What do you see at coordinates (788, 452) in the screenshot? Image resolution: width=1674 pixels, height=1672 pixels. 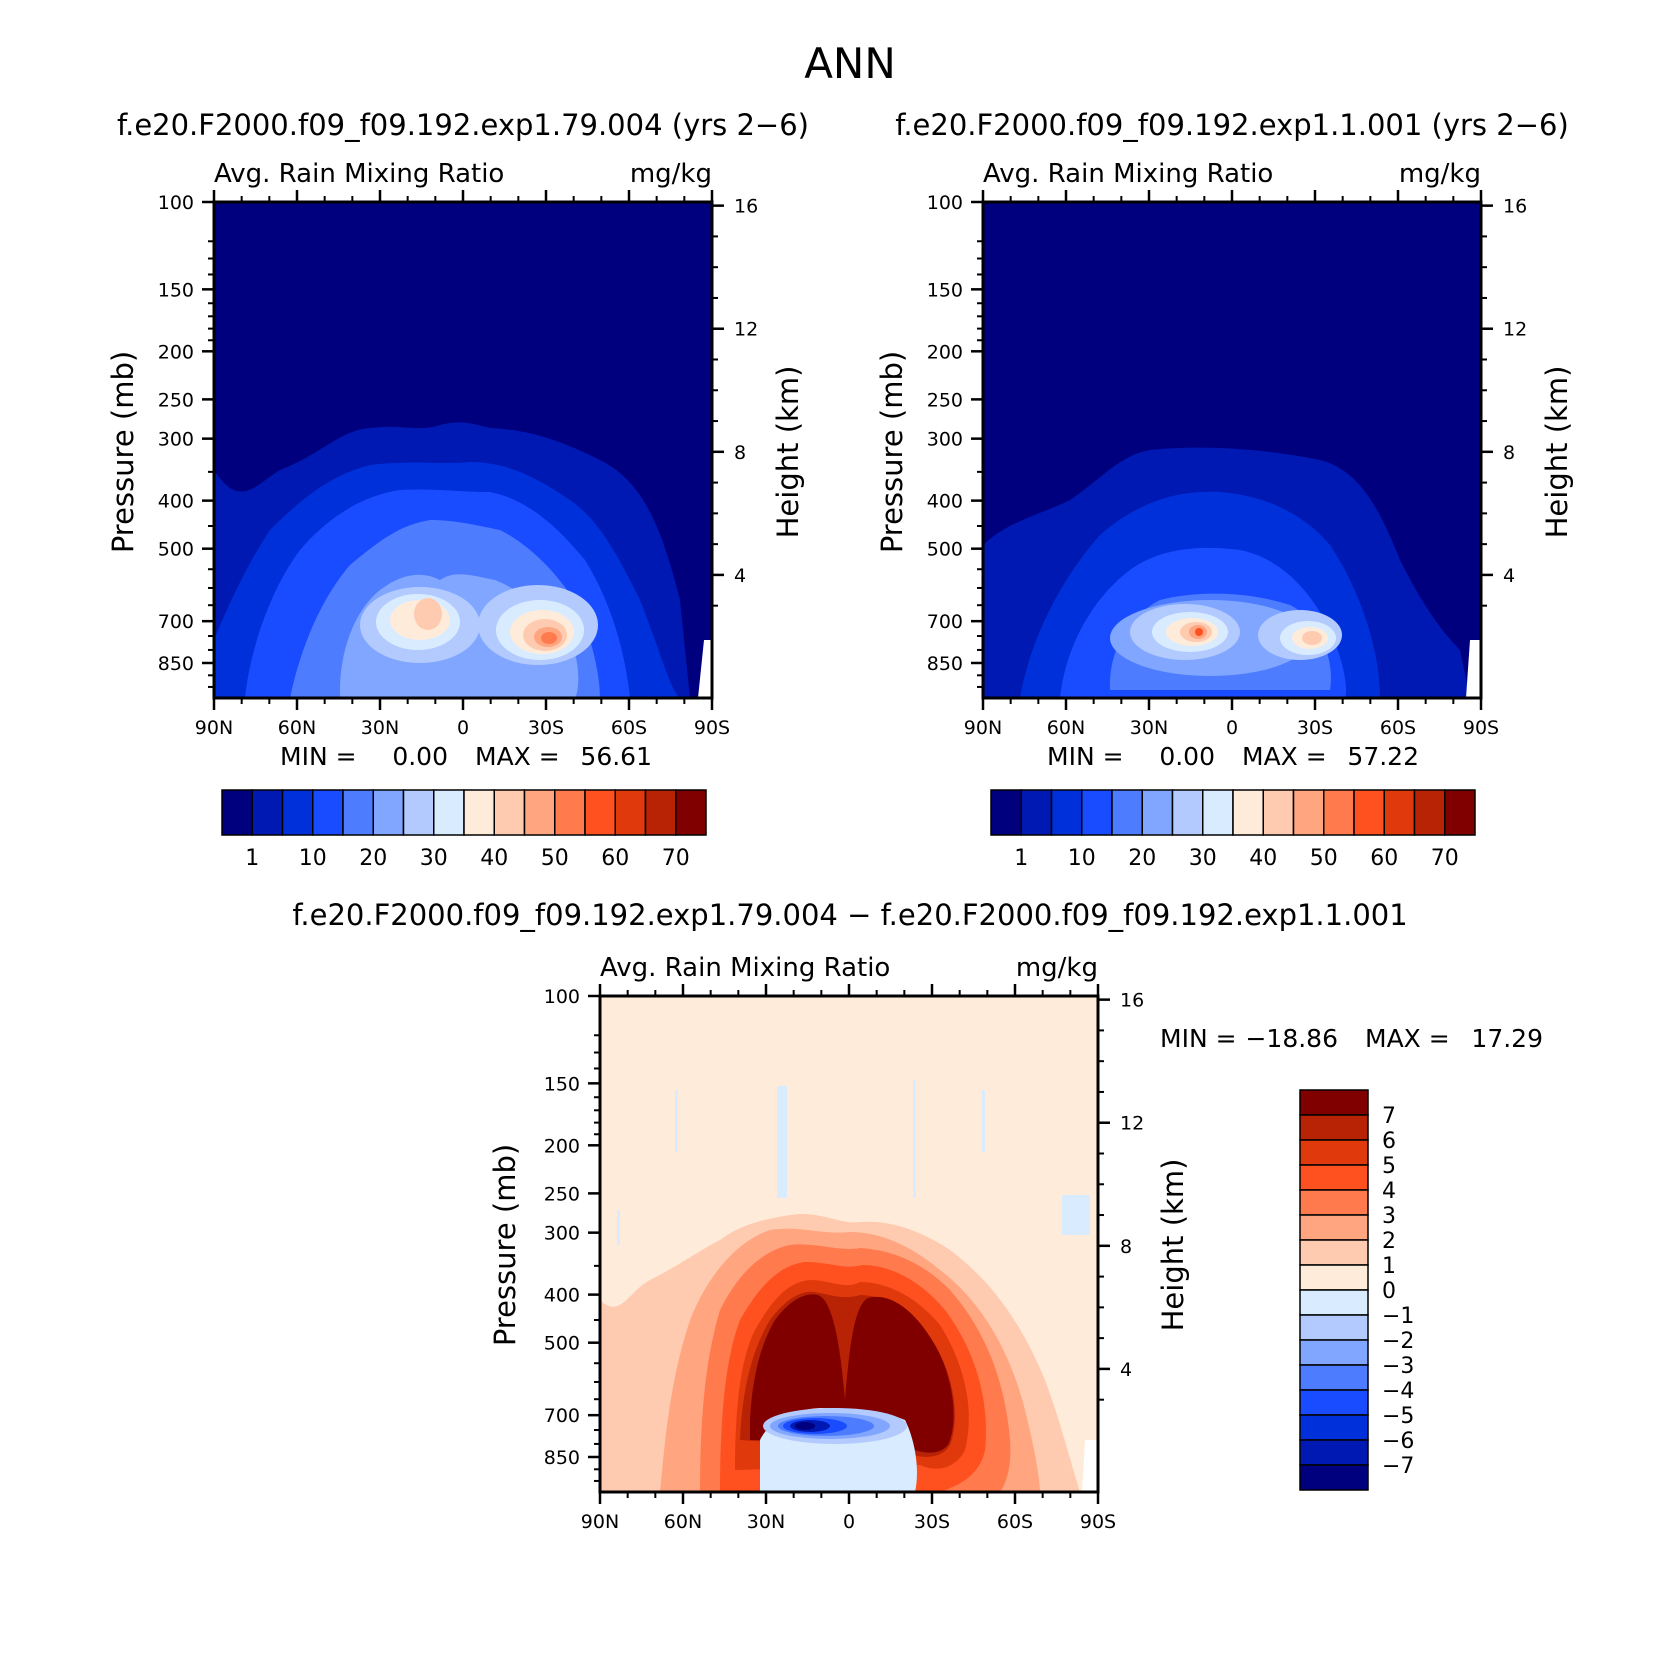 I see `panel-a-y2-axis-label: Height (km)` at bounding box center [788, 452].